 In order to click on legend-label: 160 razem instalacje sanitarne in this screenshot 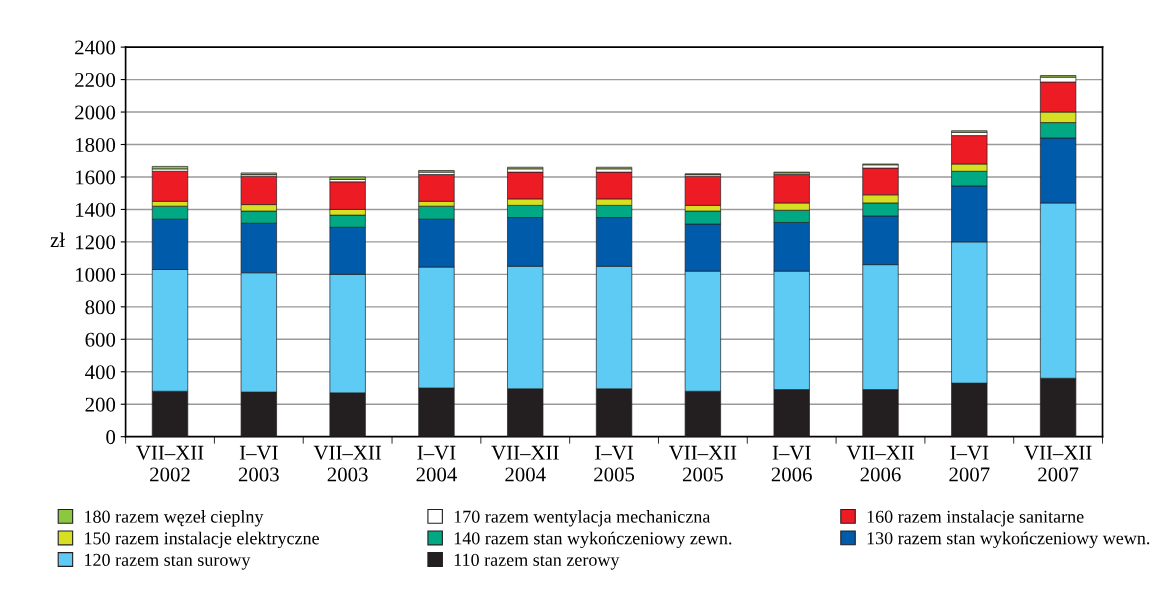, I will do `click(975, 518)`.